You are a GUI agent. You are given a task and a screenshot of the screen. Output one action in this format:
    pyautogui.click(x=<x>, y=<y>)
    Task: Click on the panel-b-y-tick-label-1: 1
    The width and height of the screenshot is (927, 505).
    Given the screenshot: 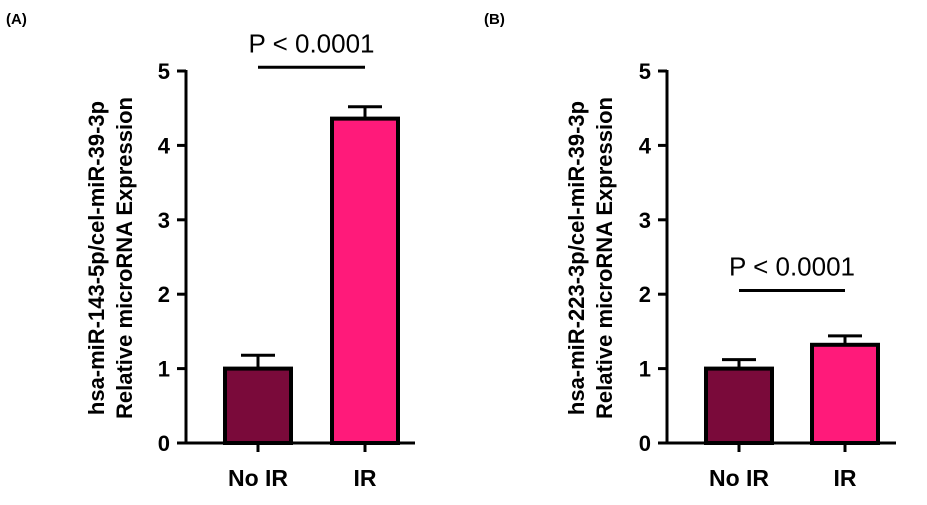 What is the action you would take?
    pyautogui.click(x=645, y=369)
    